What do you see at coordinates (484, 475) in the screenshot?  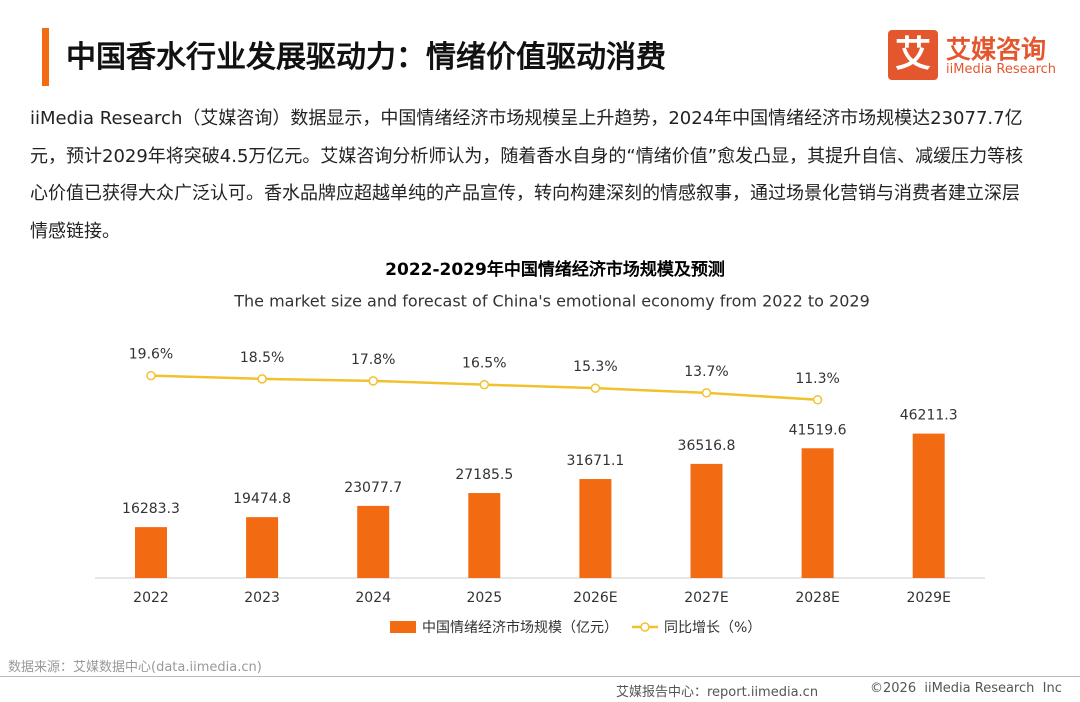 I see `value-label: 27185.5` at bounding box center [484, 475].